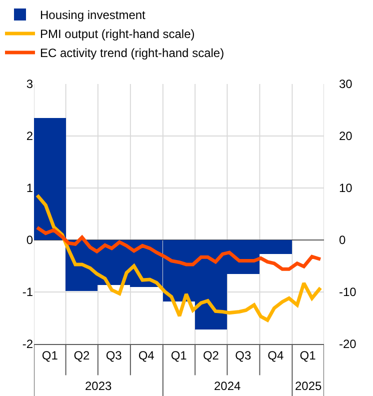 The height and width of the screenshot is (396, 373). What do you see at coordinates (308, 386) in the screenshot?
I see `text: 2025` at bounding box center [308, 386].